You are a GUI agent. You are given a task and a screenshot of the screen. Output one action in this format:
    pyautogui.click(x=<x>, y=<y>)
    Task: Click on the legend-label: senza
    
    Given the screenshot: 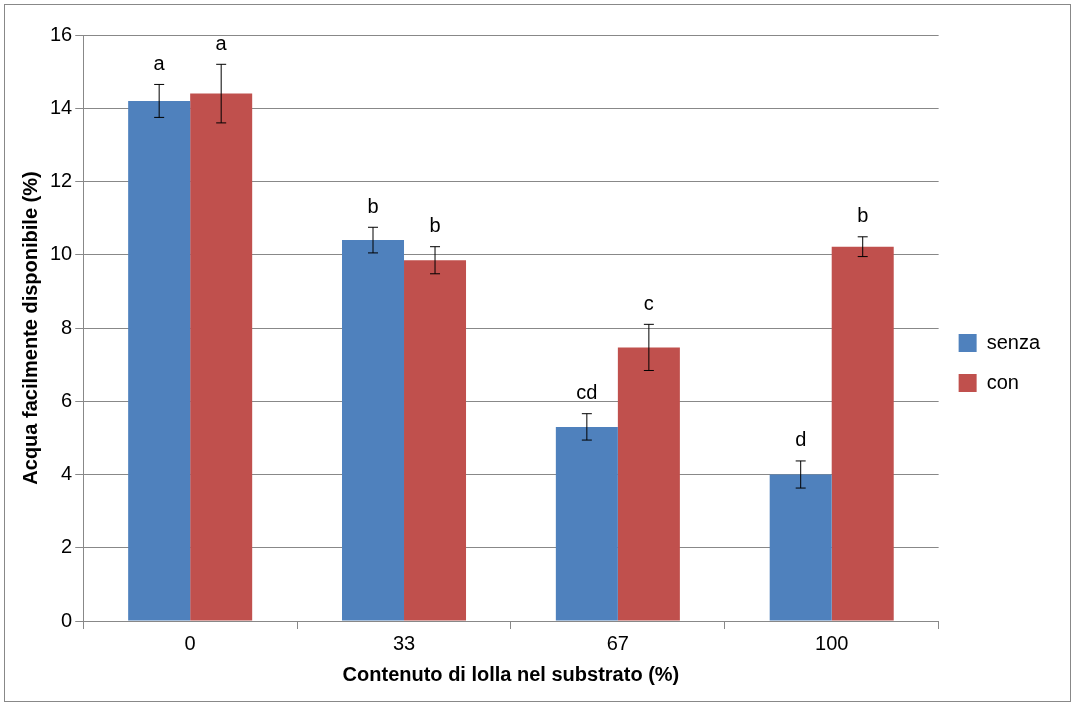 What is the action you would take?
    pyautogui.click(x=1013, y=341)
    